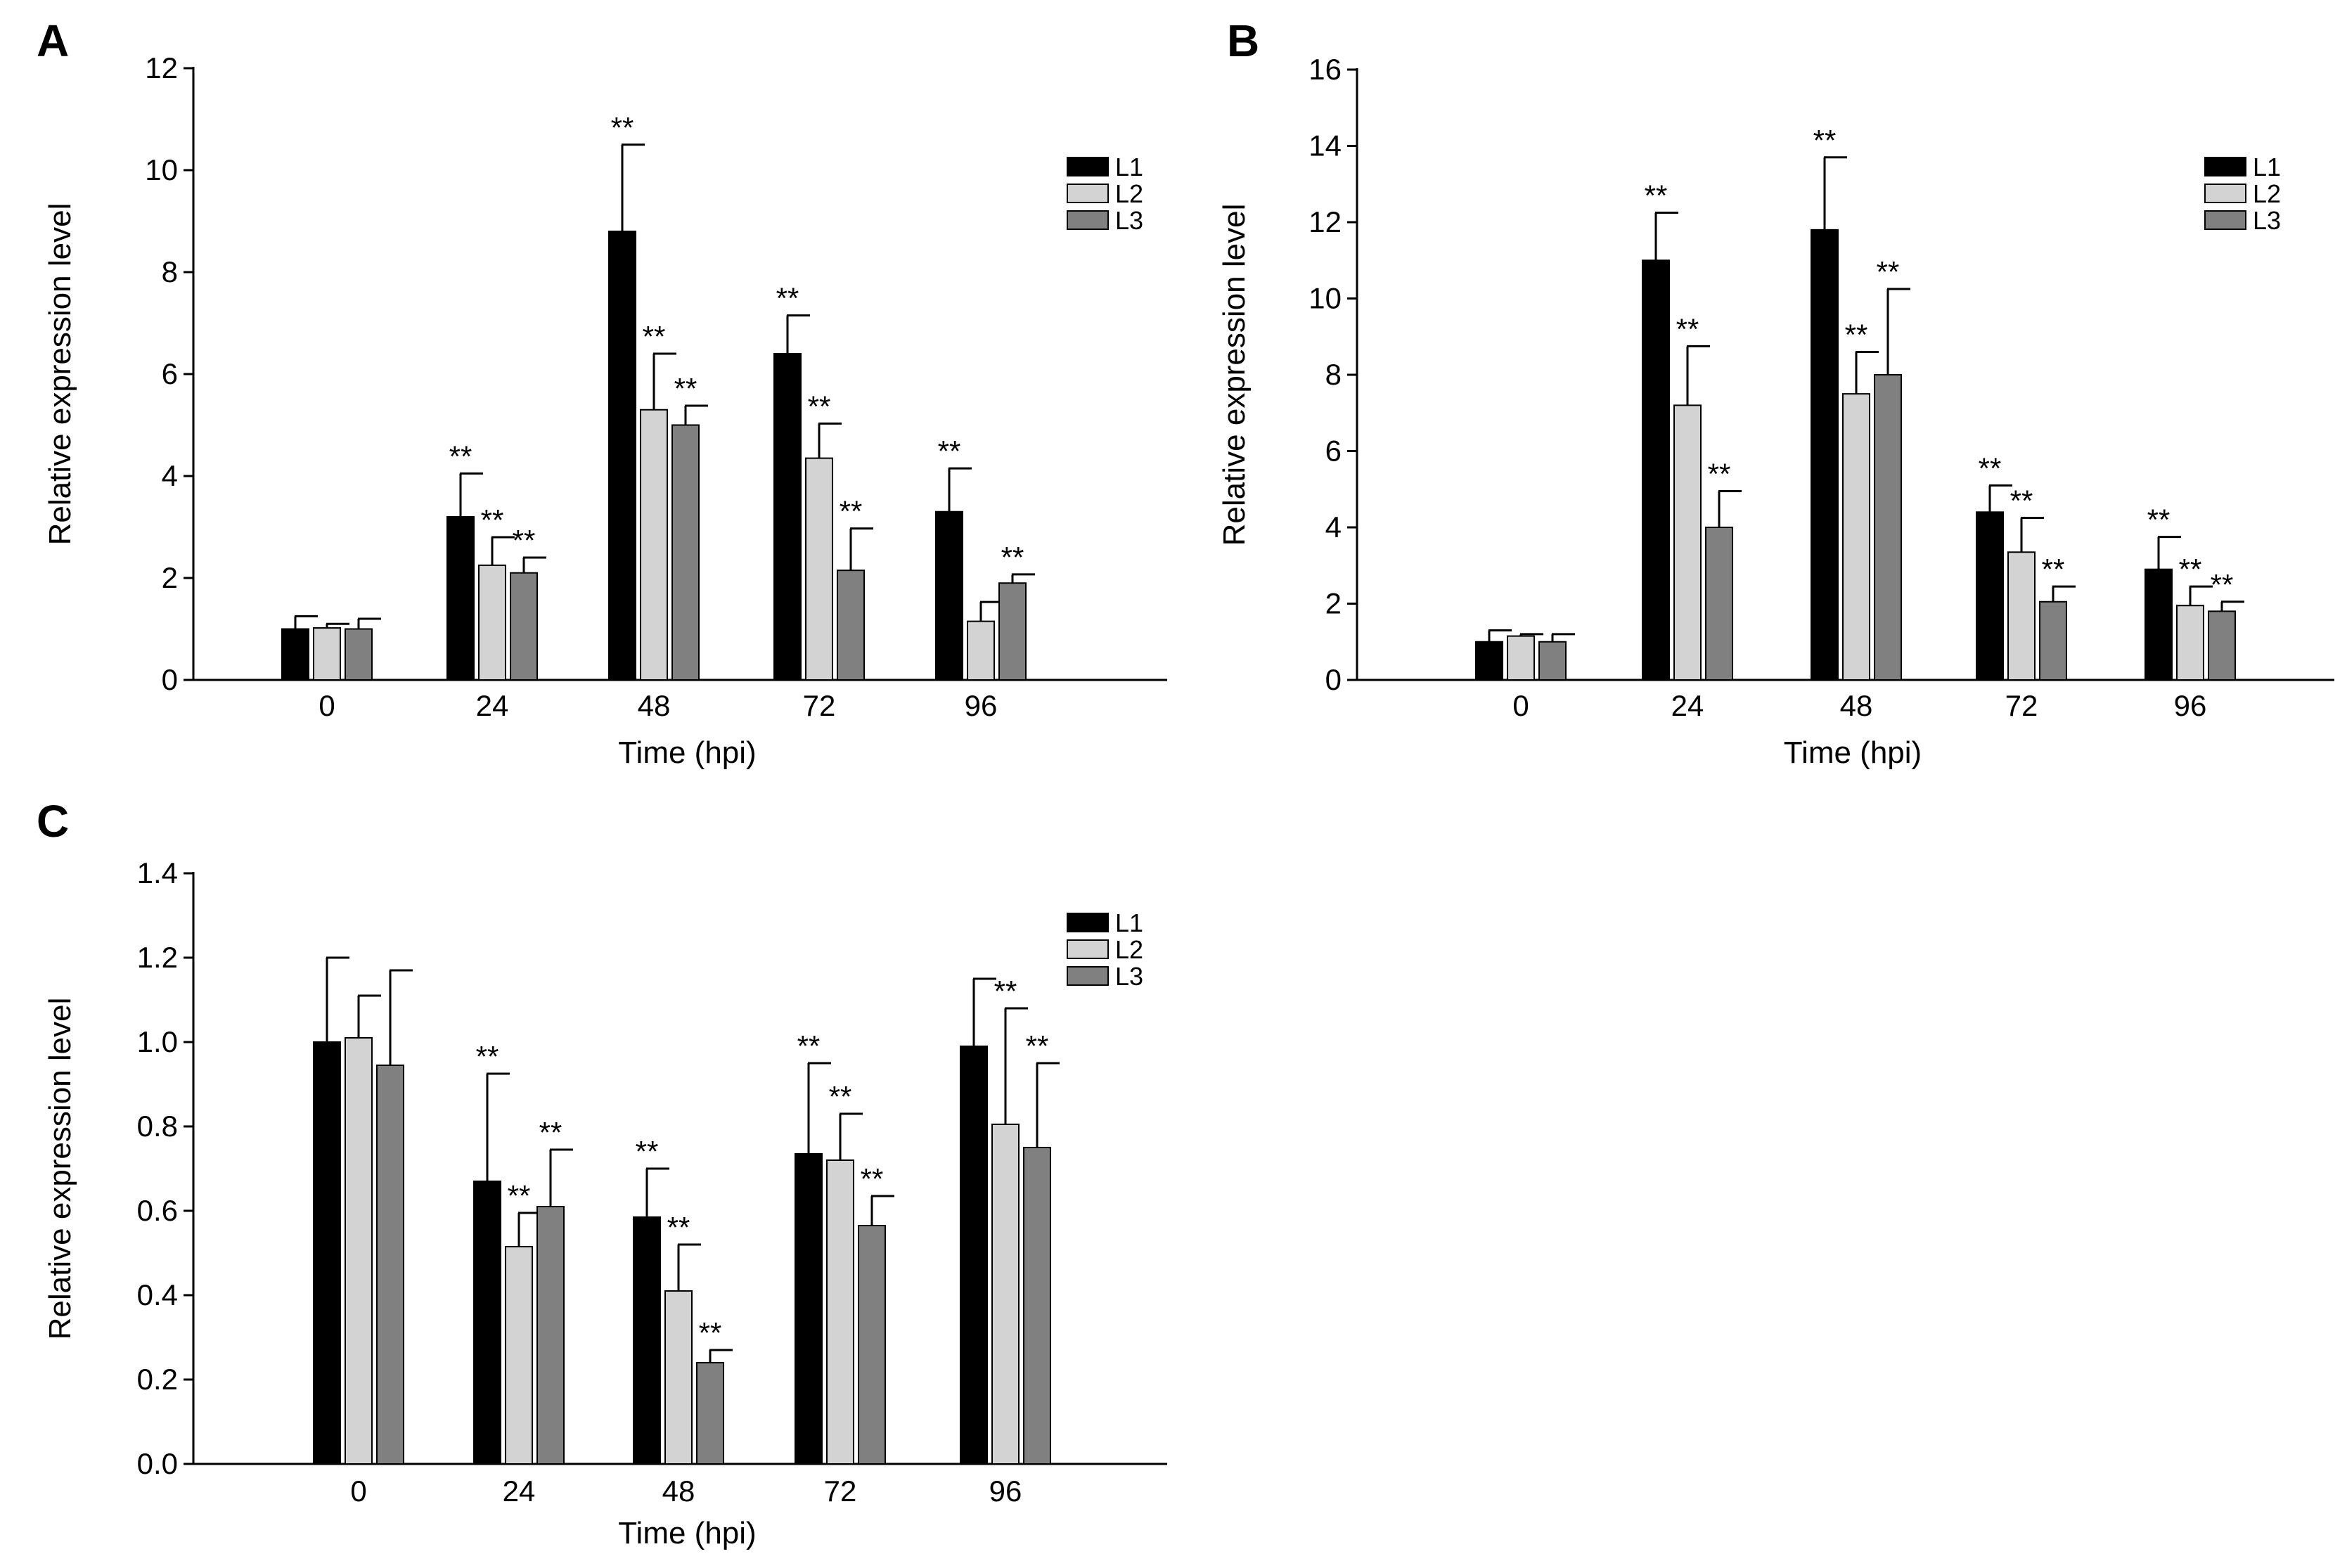  What do you see at coordinates (678, 1491) in the screenshot?
I see `x-tick-label: 48` at bounding box center [678, 1491].